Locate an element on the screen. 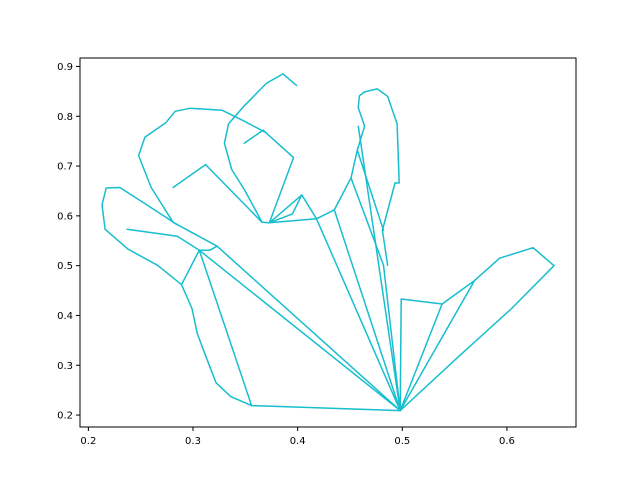  x-axis: 0.2 0.3 0.4 0.5 0.6 is located at coordinates (297, 437).